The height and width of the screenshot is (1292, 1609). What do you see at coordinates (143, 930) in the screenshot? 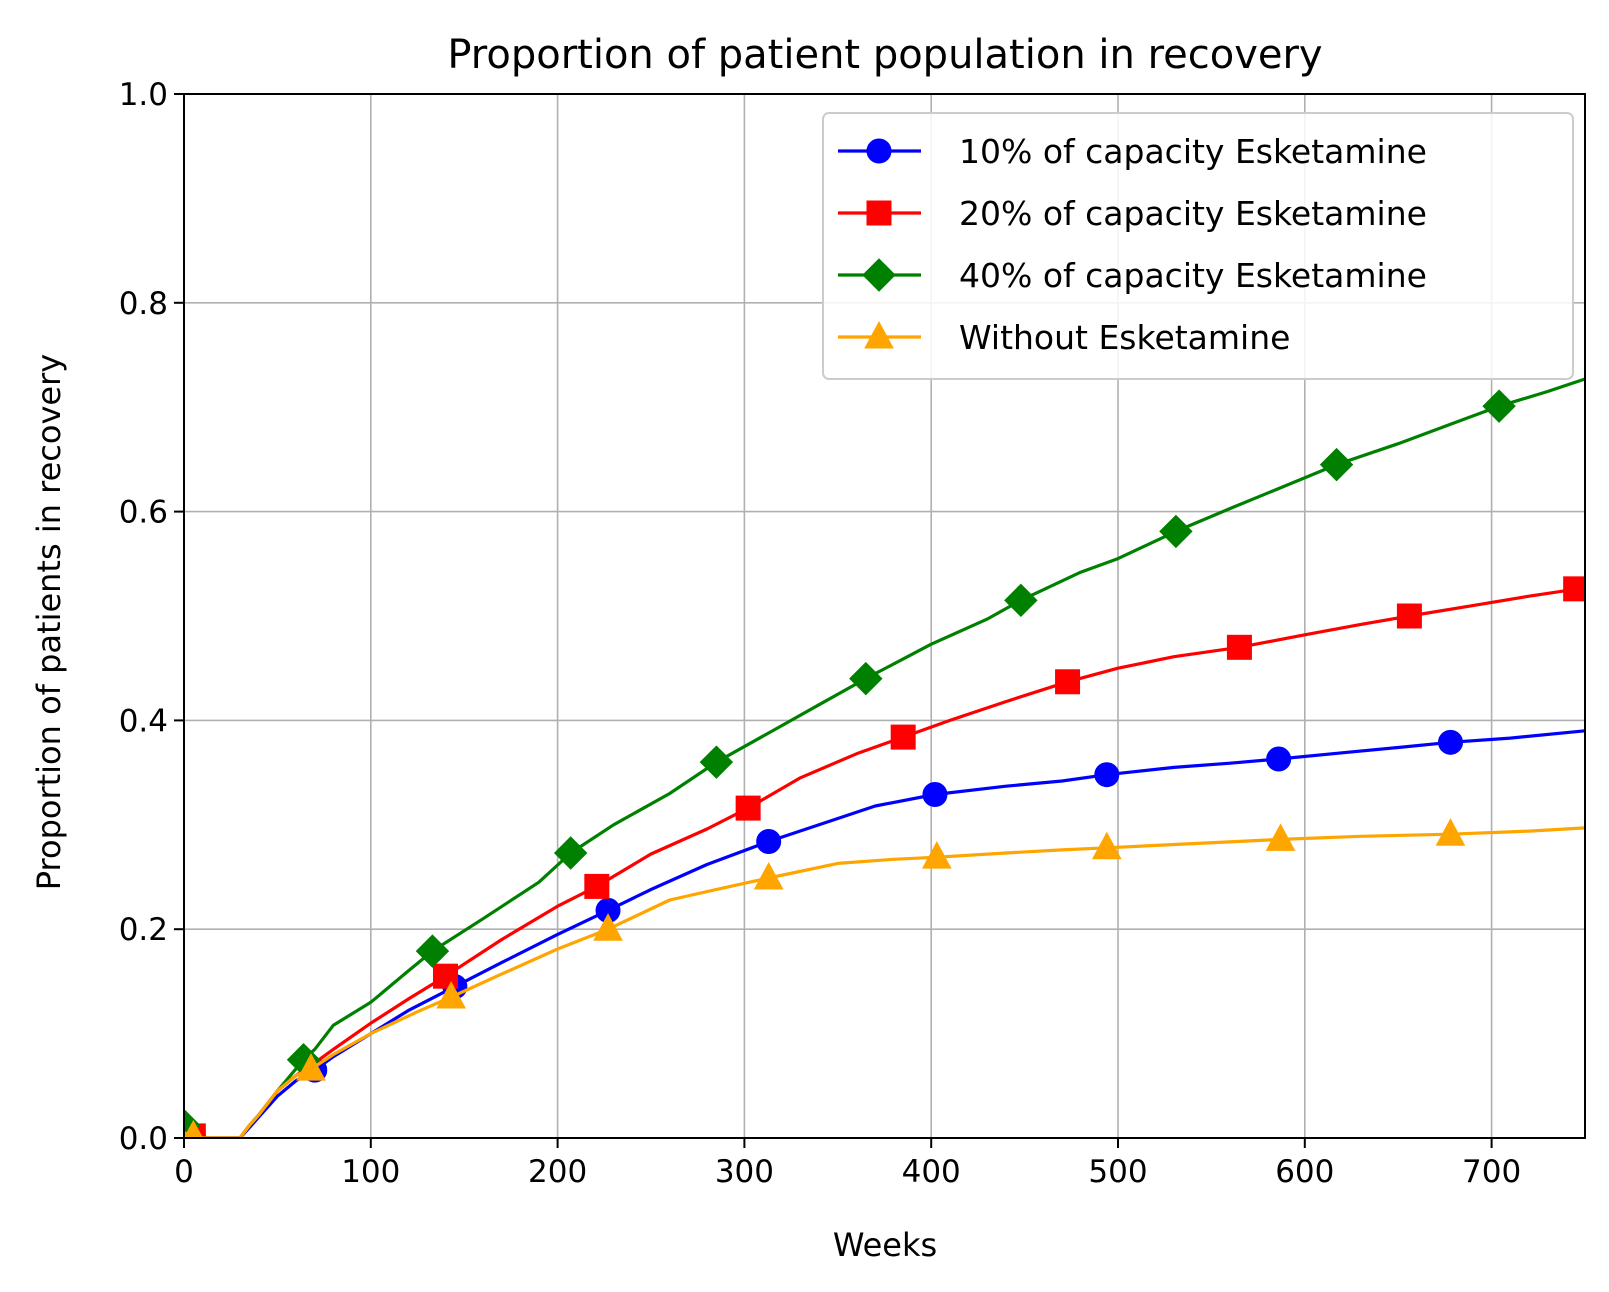
I see `y-tick-label: 0.2` at bounding box center [143, 930].